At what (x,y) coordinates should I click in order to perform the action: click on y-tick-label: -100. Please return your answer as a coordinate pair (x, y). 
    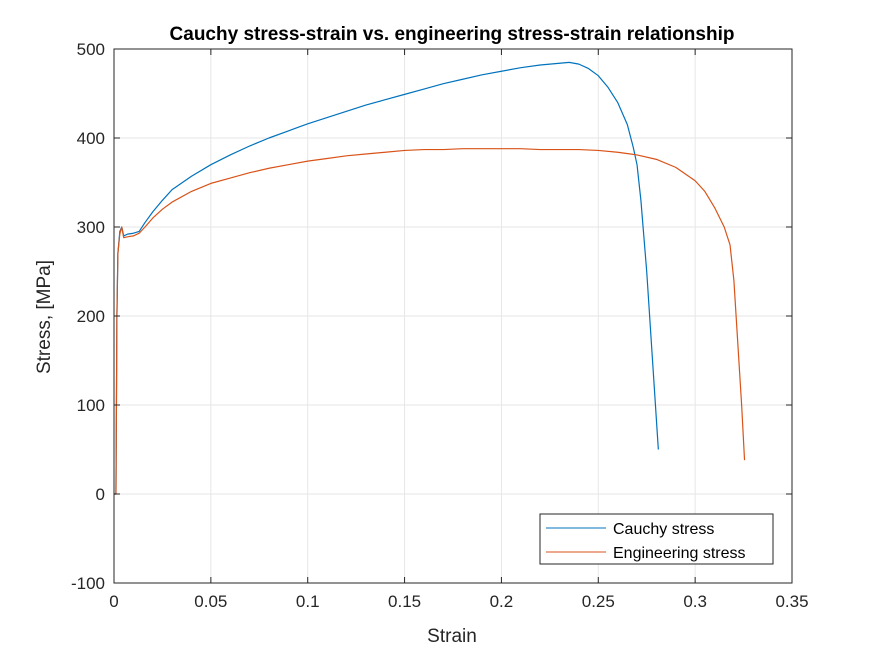
    Looking at the image, I should click on (88, 583).